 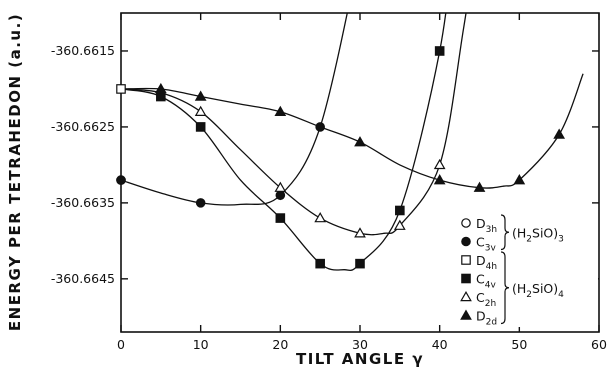 What do you see at coordinates (486, 281) in the screenshot?
I see `legend-label-C4v: C4v` at bounding box center [486, 281].